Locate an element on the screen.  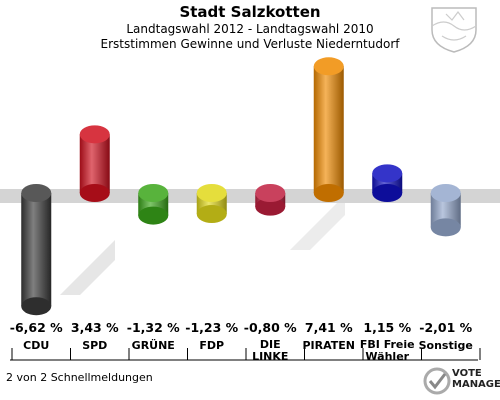
bar-gr-ne is located at coordinates (153, 204).